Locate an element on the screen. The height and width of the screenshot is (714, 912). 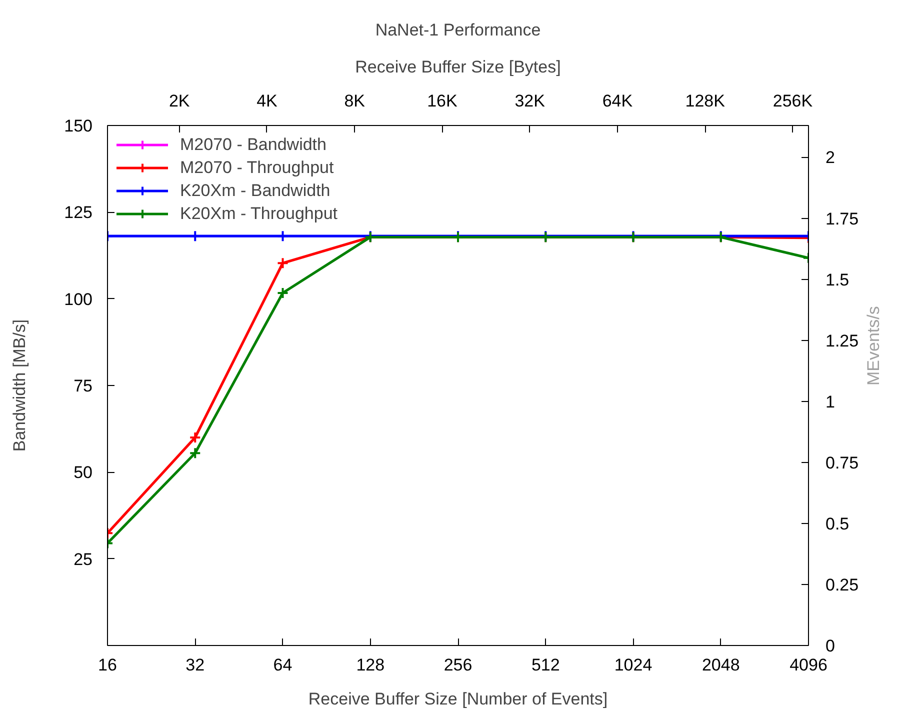
x2-tick-label: 4K is located at coordinates (267, 101).